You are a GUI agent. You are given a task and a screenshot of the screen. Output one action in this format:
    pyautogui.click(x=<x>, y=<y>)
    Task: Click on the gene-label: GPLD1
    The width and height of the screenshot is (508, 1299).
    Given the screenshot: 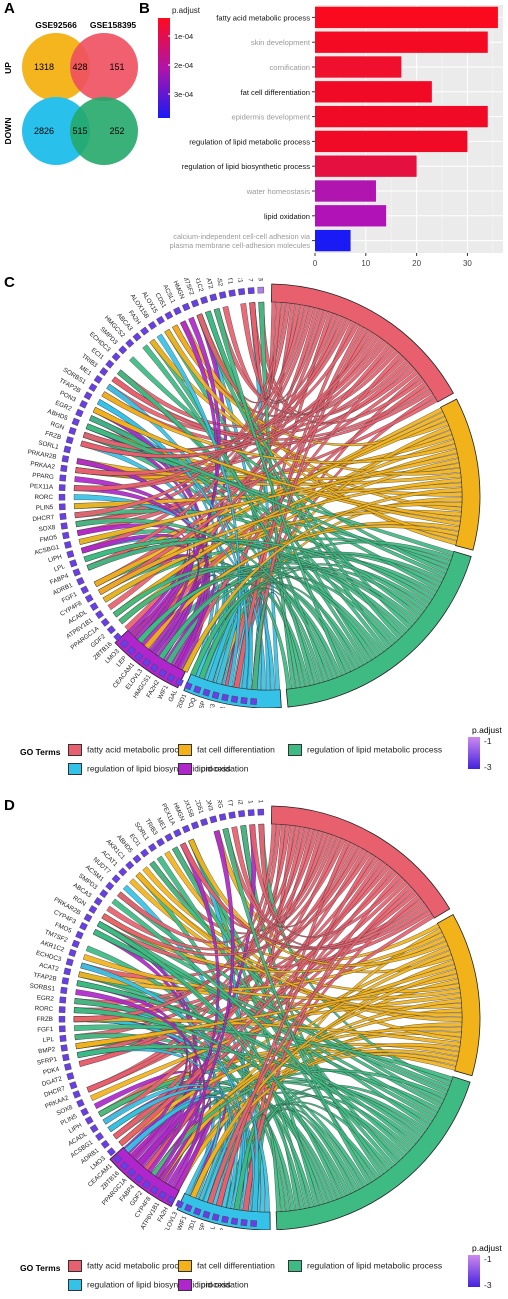 What is the action you would take?
    pyautogui.click(x=221, y=706)
    